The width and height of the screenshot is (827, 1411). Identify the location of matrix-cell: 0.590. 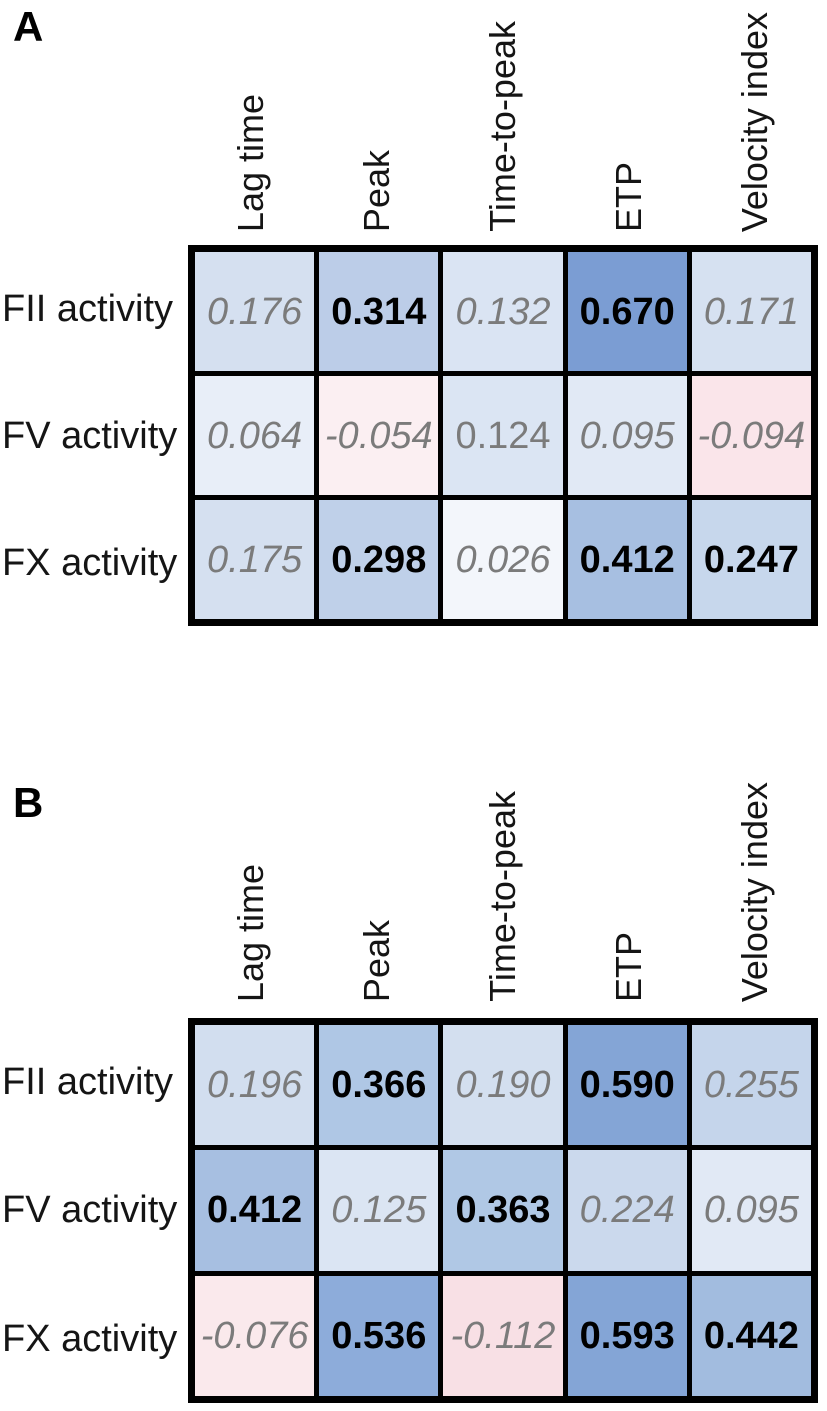
(627, 1085).